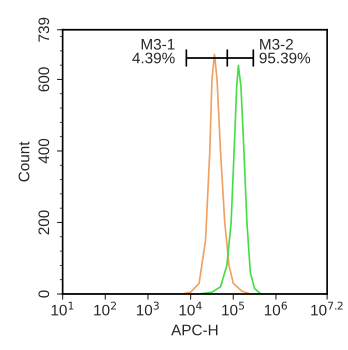 Image resolution: width=348 pixels, height=350 pixels. What do you see at coordinates (147, 309) in the screenshot?
I see `x-tick-label: 10$^{3}$` at bounding box center [147, 309].